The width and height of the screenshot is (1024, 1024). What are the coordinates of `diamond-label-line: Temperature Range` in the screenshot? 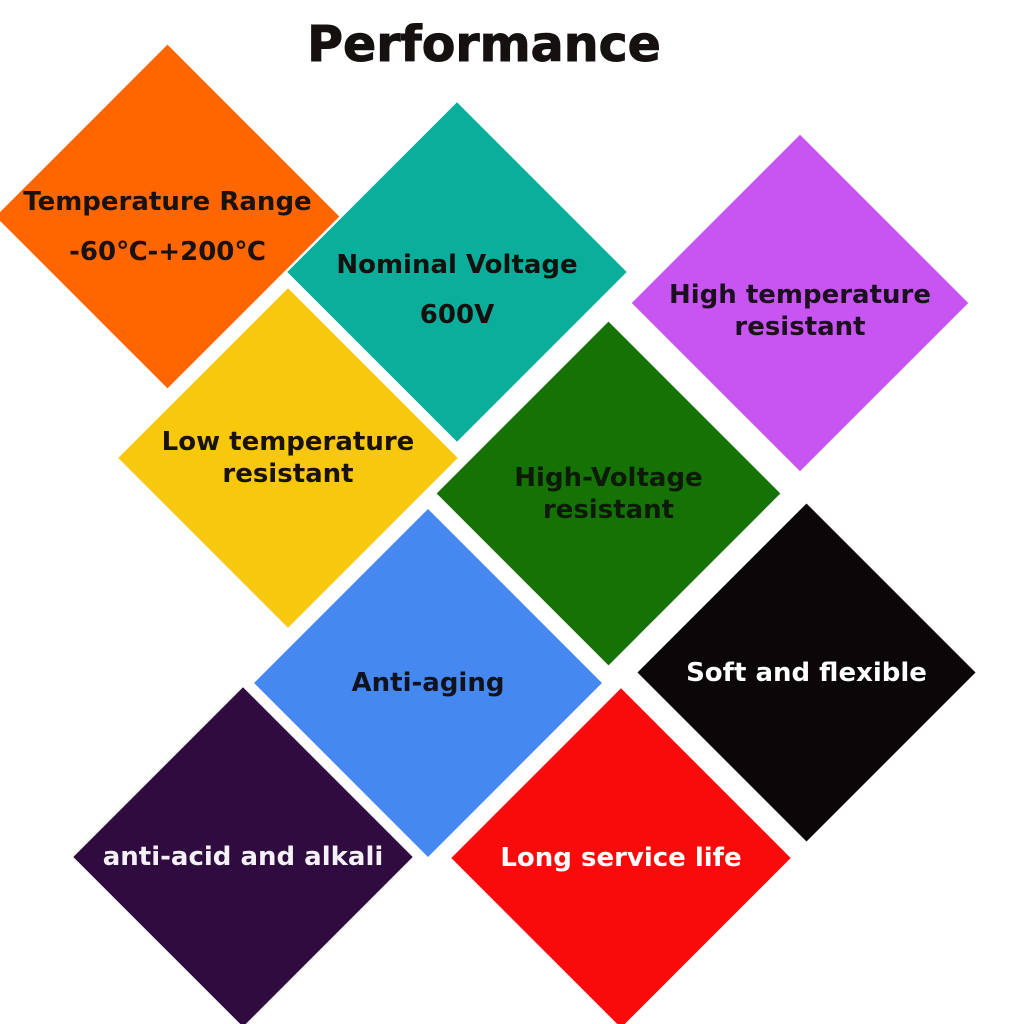 It's located at (167, 201).